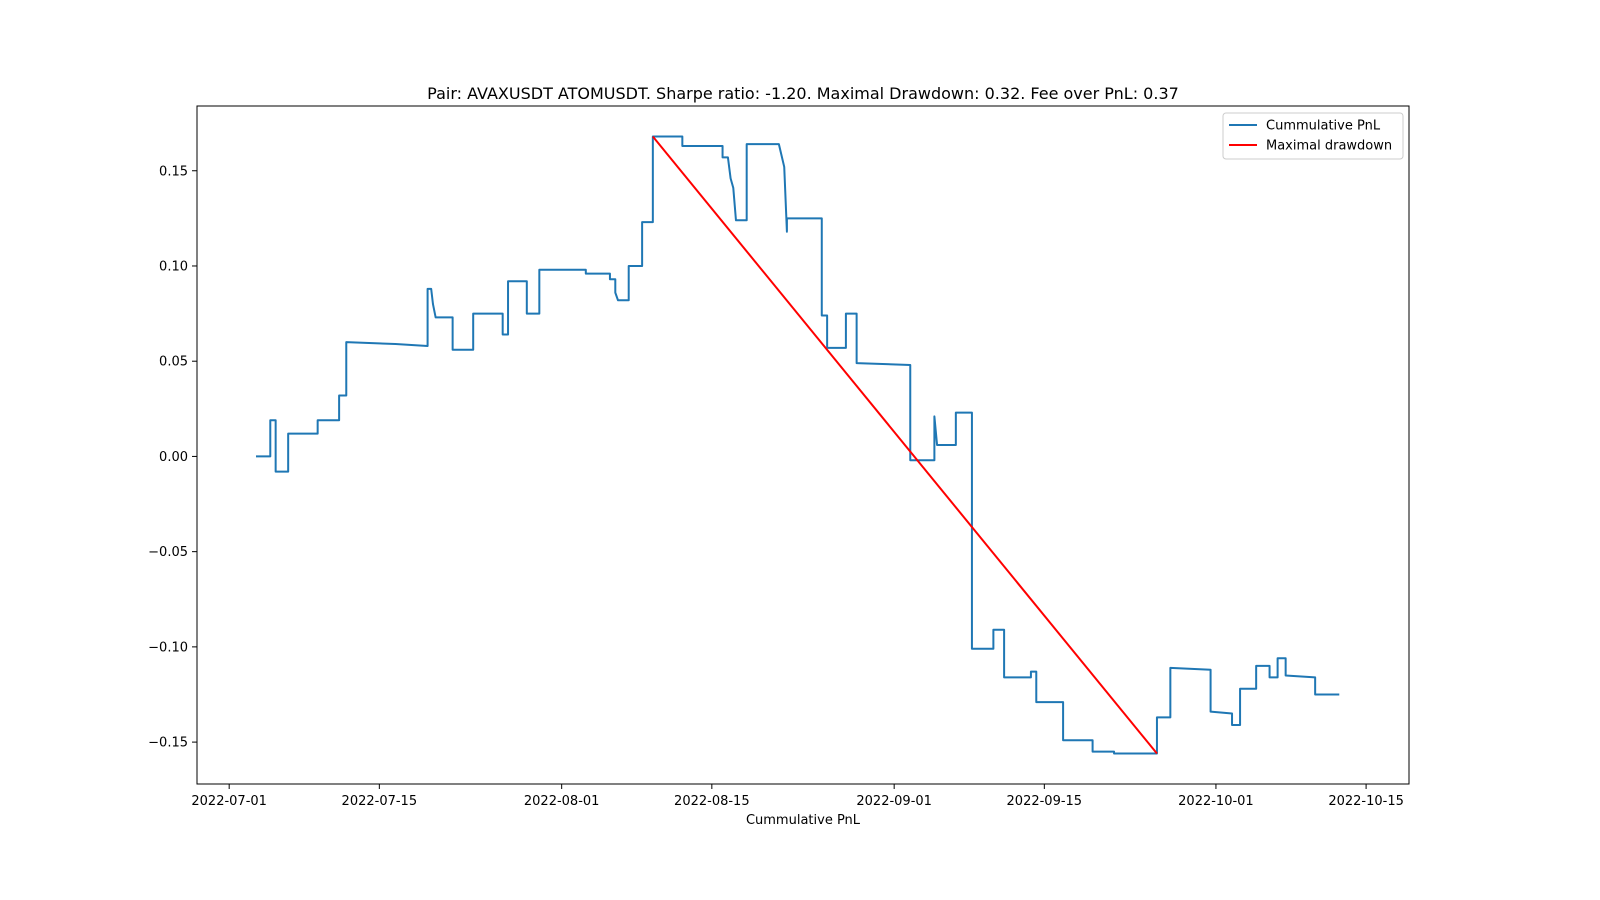 This screenshot has height=900, width=1600. What do you see at coordinates (380, 801) in the screenshot?
I see `x-tick-label: 2022-07-15` at bounding box center [380, 801].